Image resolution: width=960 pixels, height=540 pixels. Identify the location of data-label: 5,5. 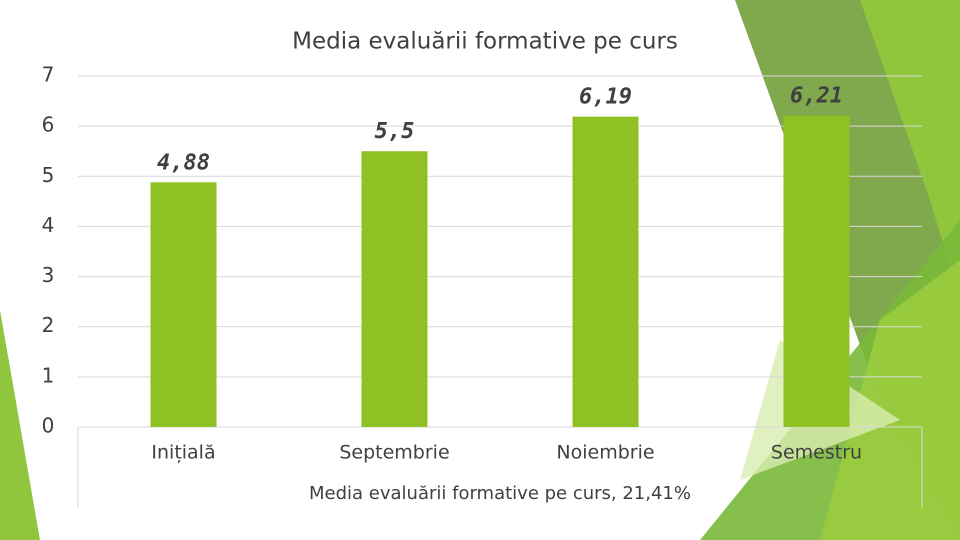
(395, 131).